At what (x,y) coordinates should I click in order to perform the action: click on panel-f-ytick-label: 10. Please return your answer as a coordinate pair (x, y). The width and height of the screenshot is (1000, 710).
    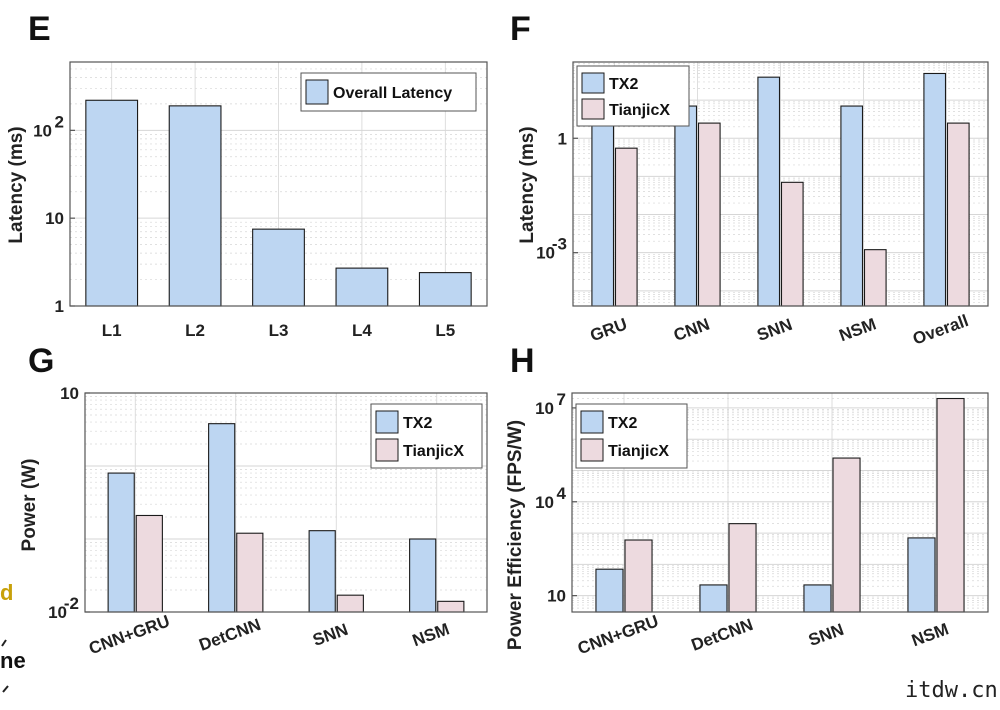
    Looking at the image, I should click on (545, 253).